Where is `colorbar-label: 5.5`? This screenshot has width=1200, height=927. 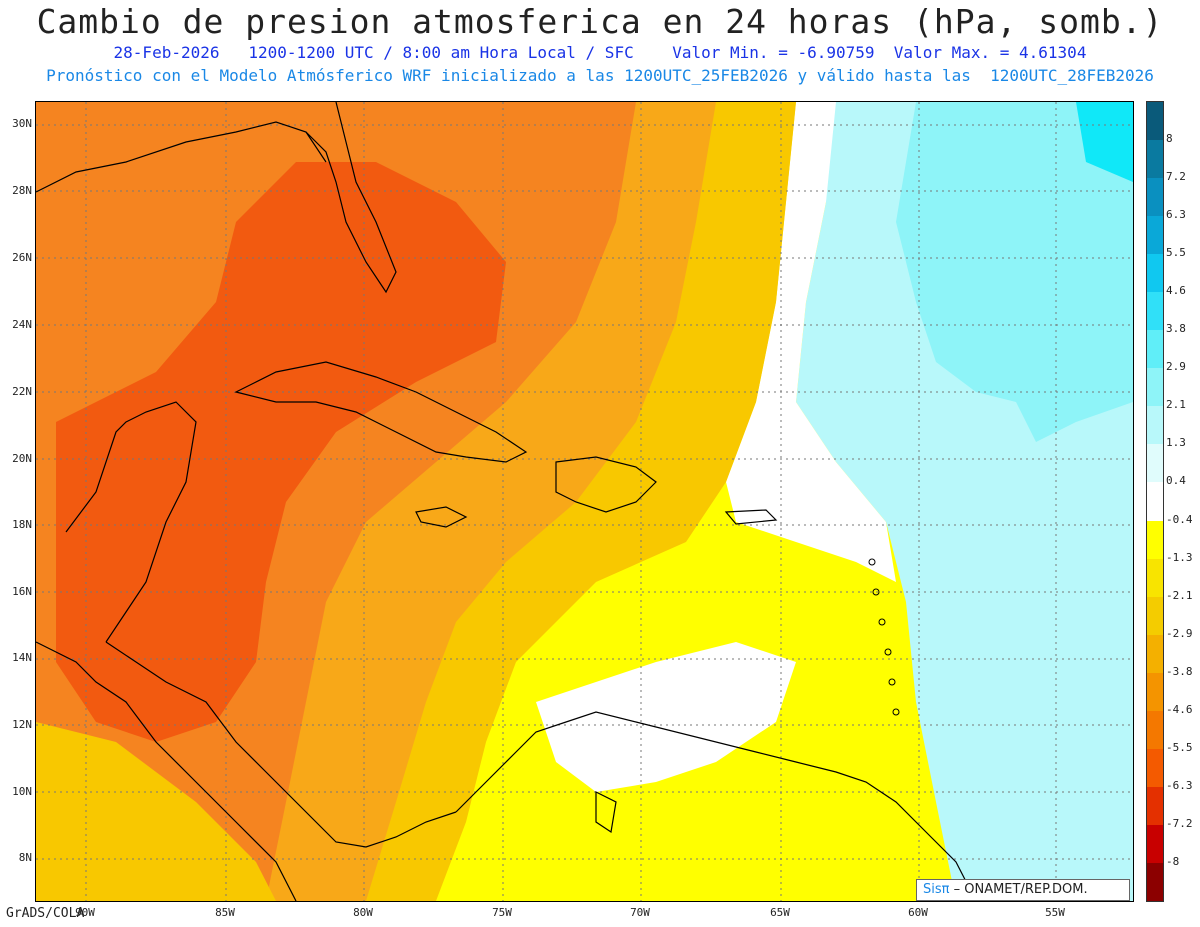
colorbar-label: 5.5 is located at coordinates (1176, 253).